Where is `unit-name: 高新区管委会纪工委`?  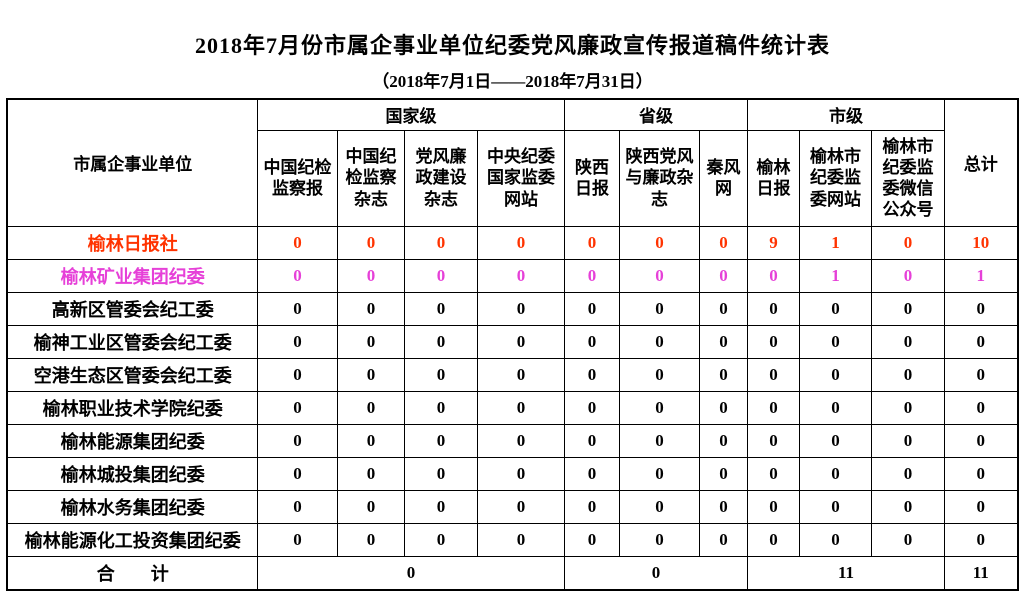 unit-name: 高新区管委会纪工委 is located at coordinates (132, 308).